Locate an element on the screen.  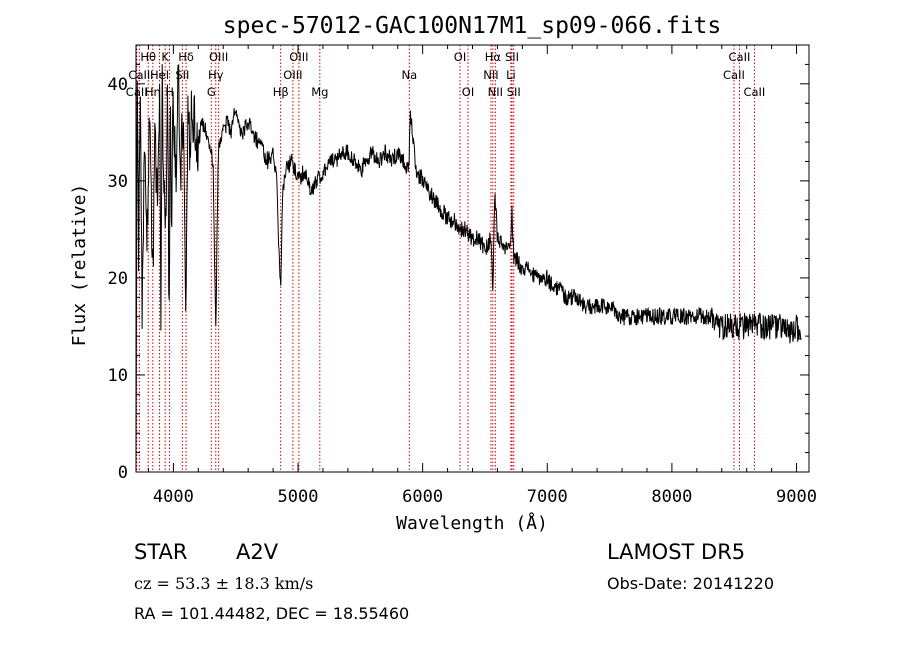
y-axis-label: Flux (relative) is located at coordinates (79, 265).